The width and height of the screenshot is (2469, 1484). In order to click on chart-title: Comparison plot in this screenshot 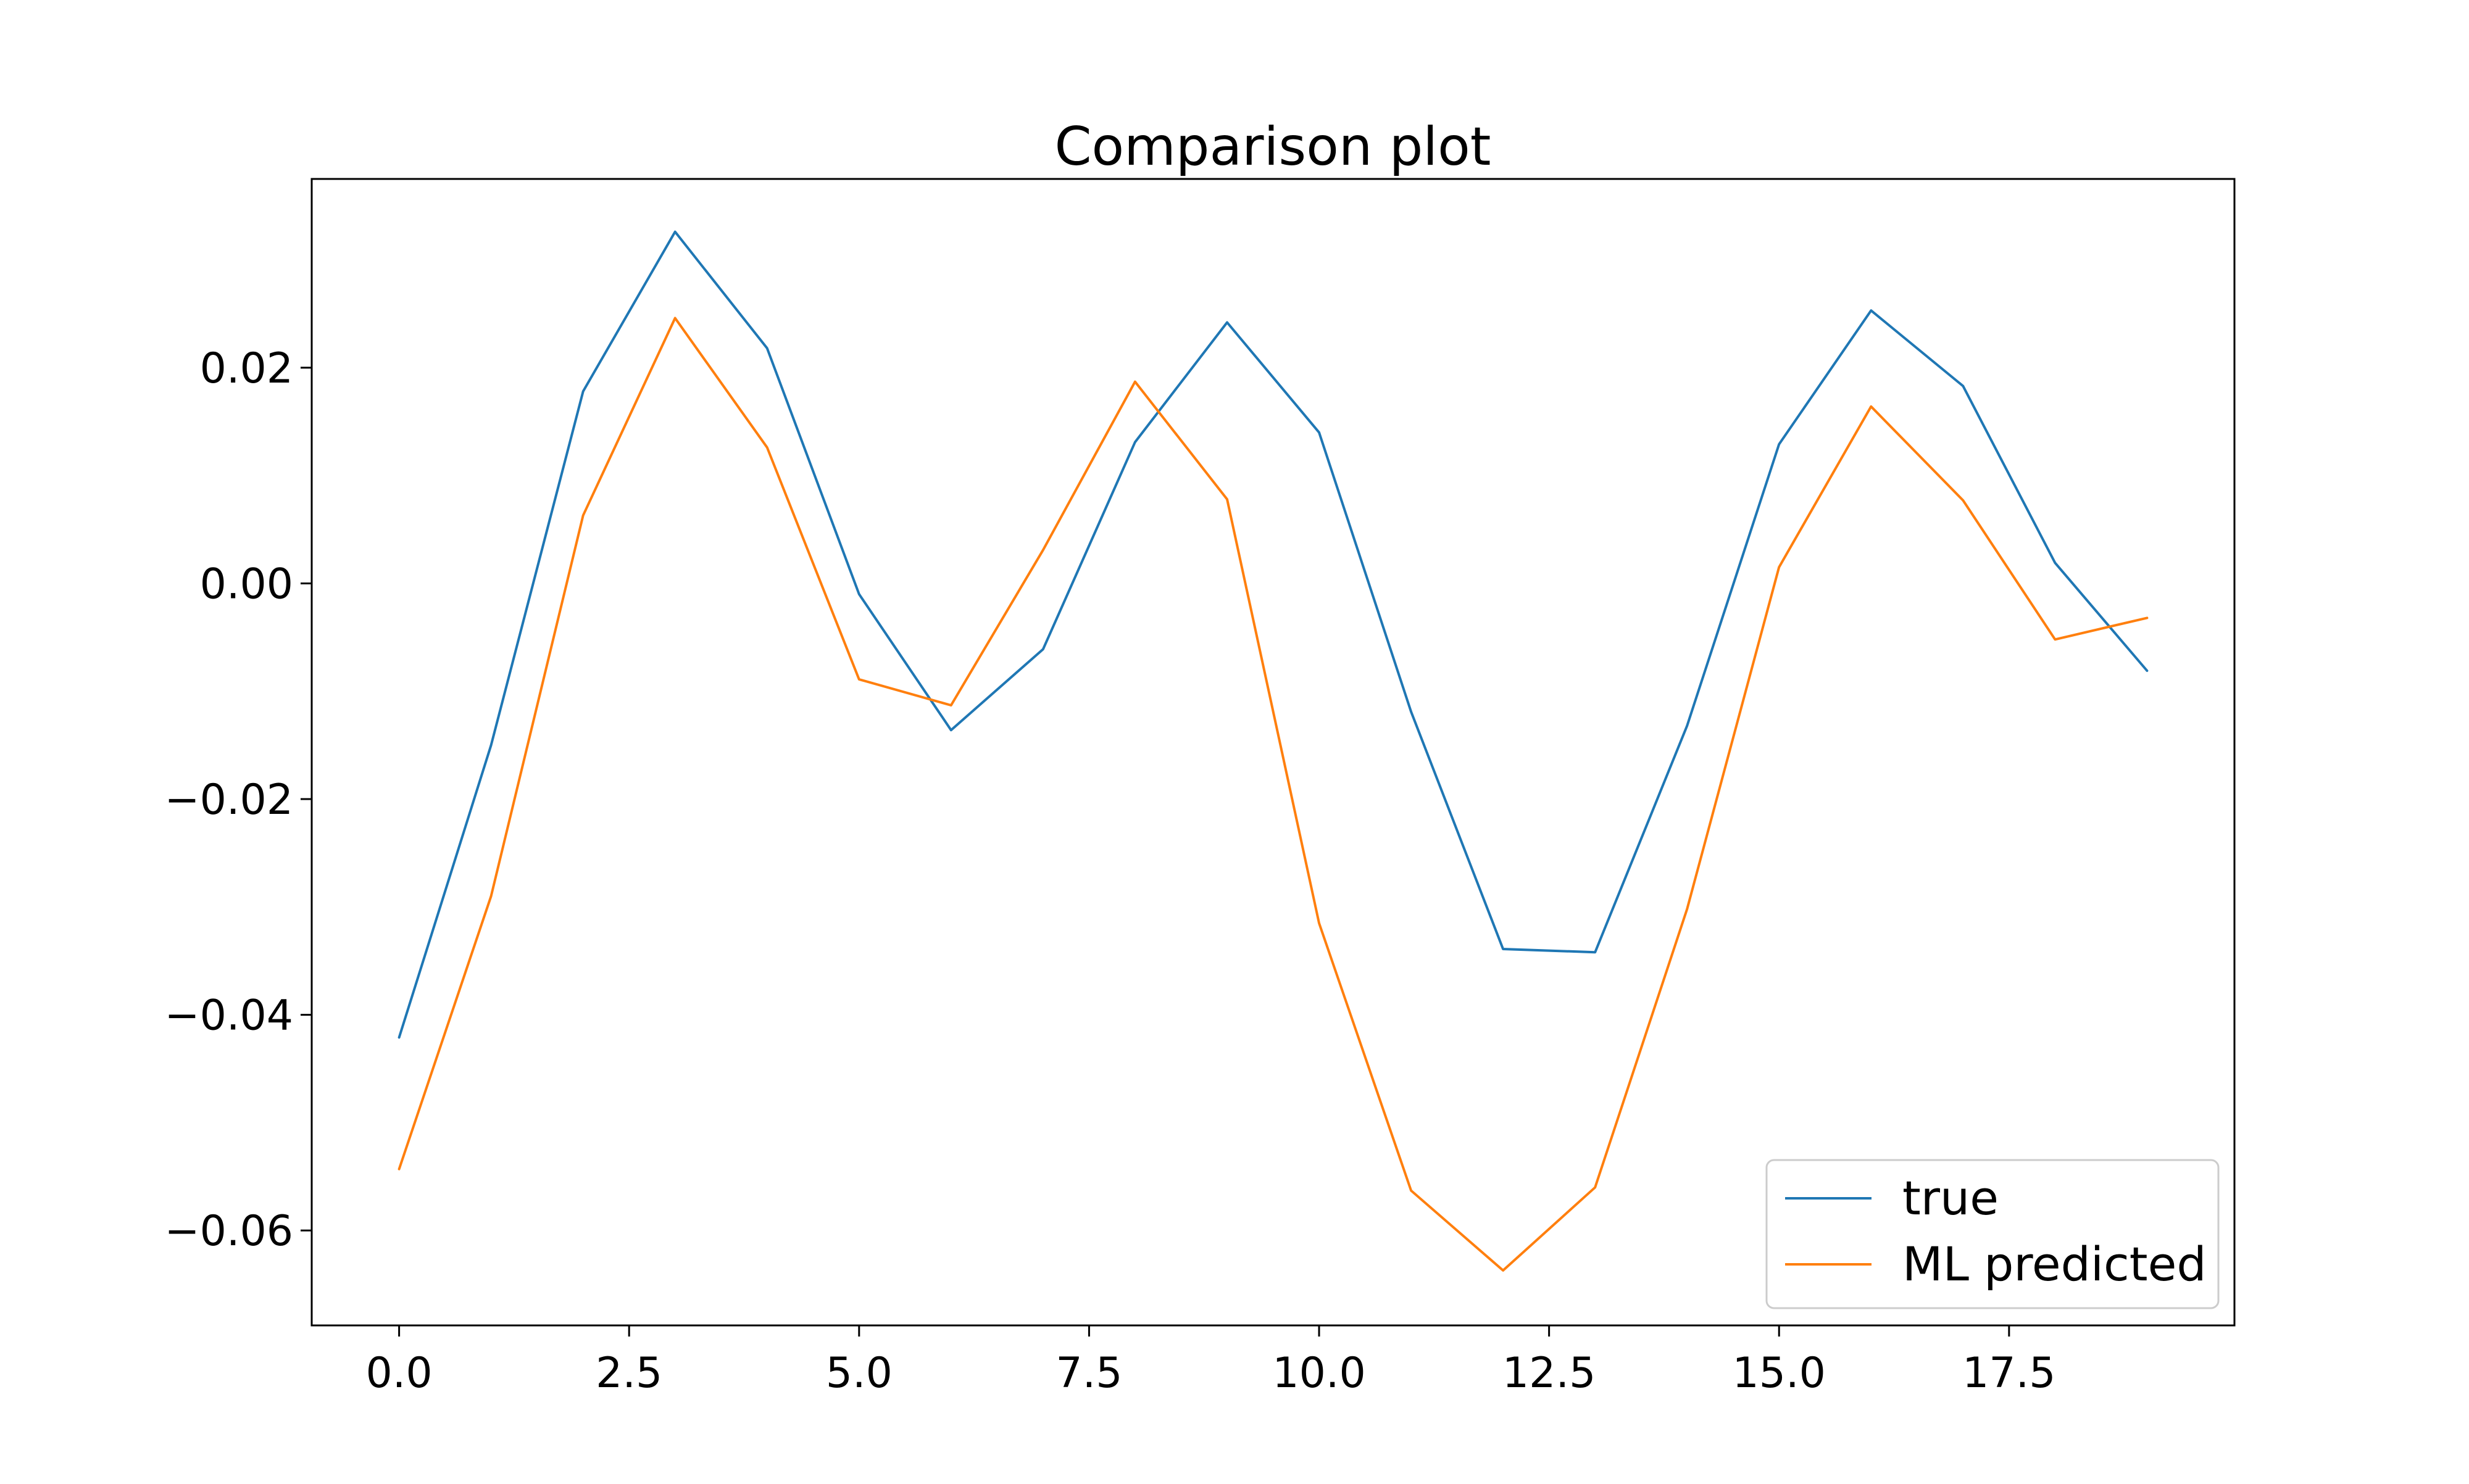, I will do `click(1272, 147)`.